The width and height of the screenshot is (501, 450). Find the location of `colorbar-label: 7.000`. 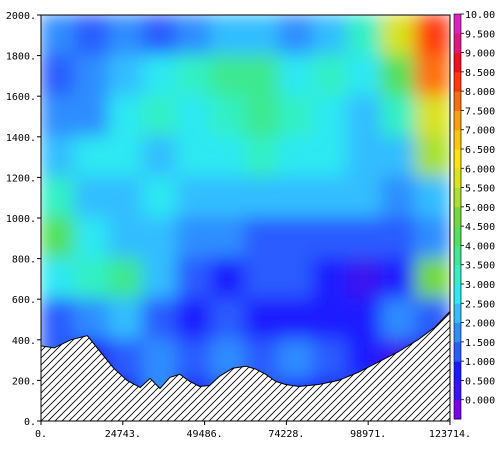

colorbar-label: 7.000 is located at coordinates (480, 131).